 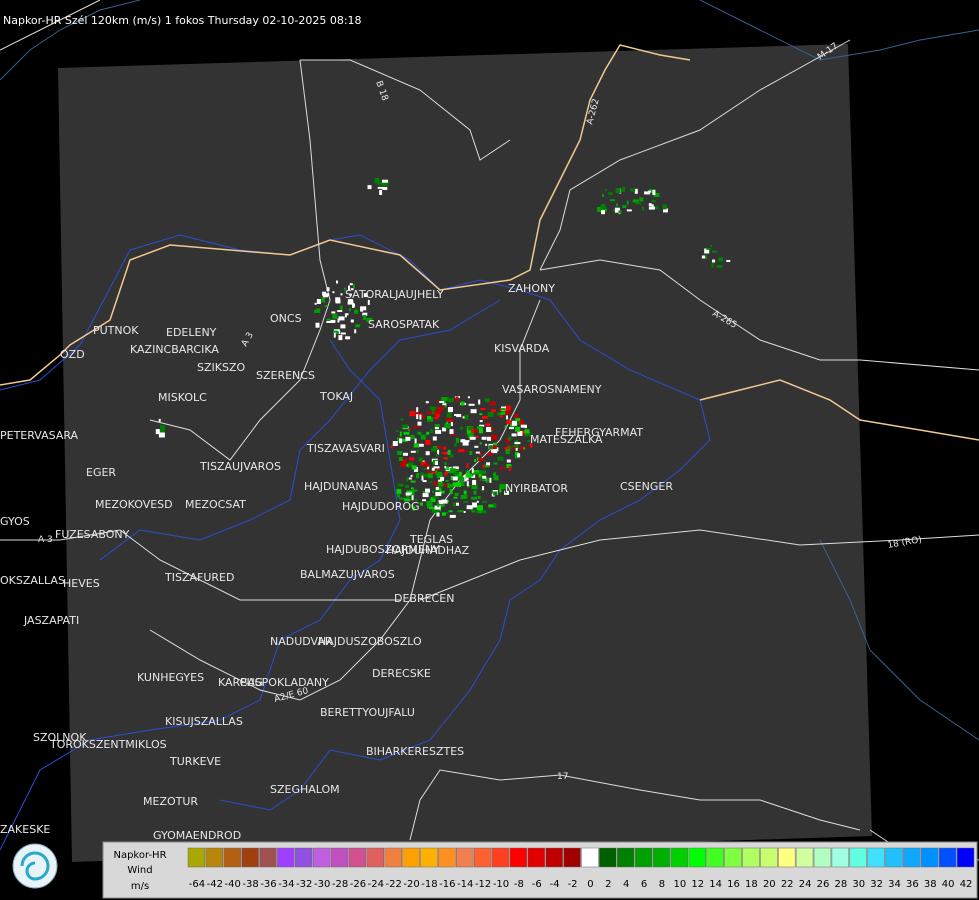 What do you see at coordinates (537, 884) in the screenshot?
I see `scale-label: -6` at bounding box center [537, 884].